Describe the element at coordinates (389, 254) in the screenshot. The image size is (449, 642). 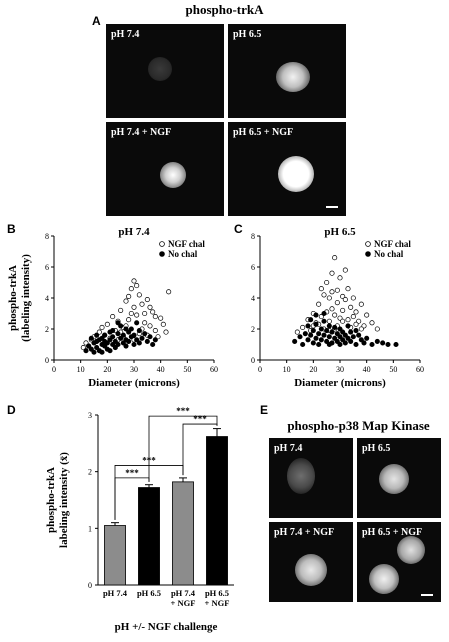
I see `chart-c-legend-label: No chal` at that location.